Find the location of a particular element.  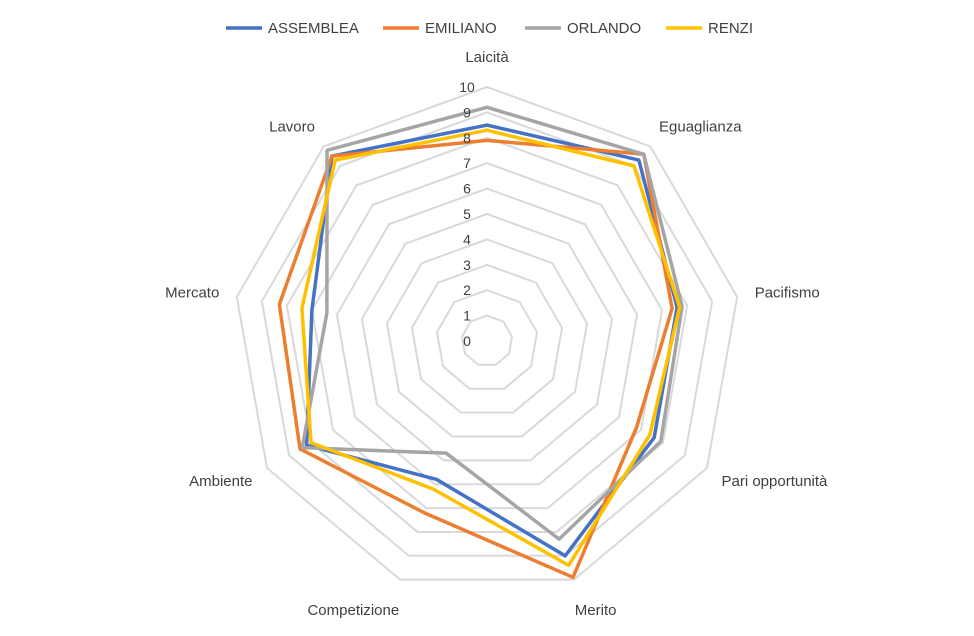

radial-tick-labels: 0 1 2 3 4 5 6 7 8 9 10 is located at coordinates (467, 214).